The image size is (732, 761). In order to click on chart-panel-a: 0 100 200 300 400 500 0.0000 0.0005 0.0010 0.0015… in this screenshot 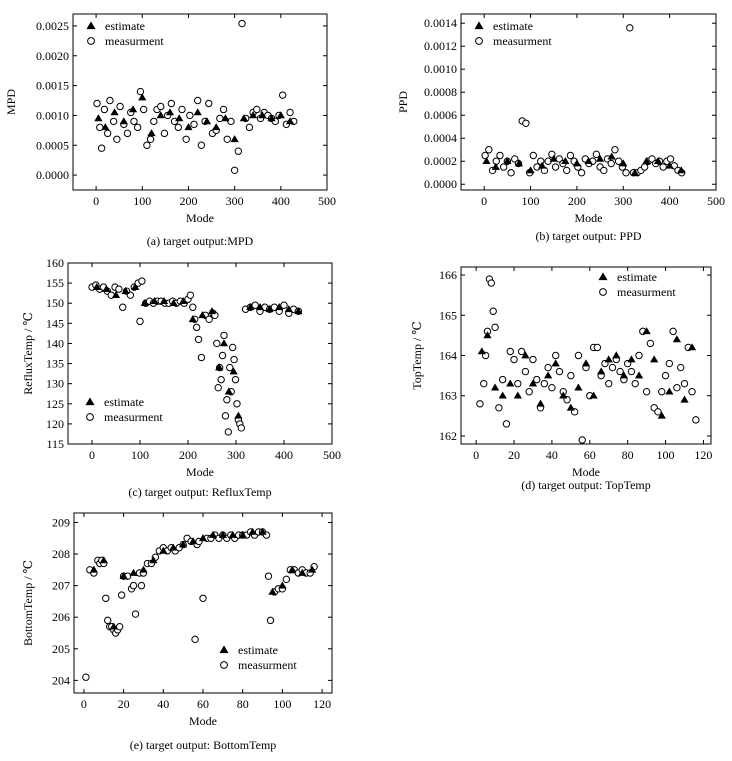, I will do `click(170, 130)`.